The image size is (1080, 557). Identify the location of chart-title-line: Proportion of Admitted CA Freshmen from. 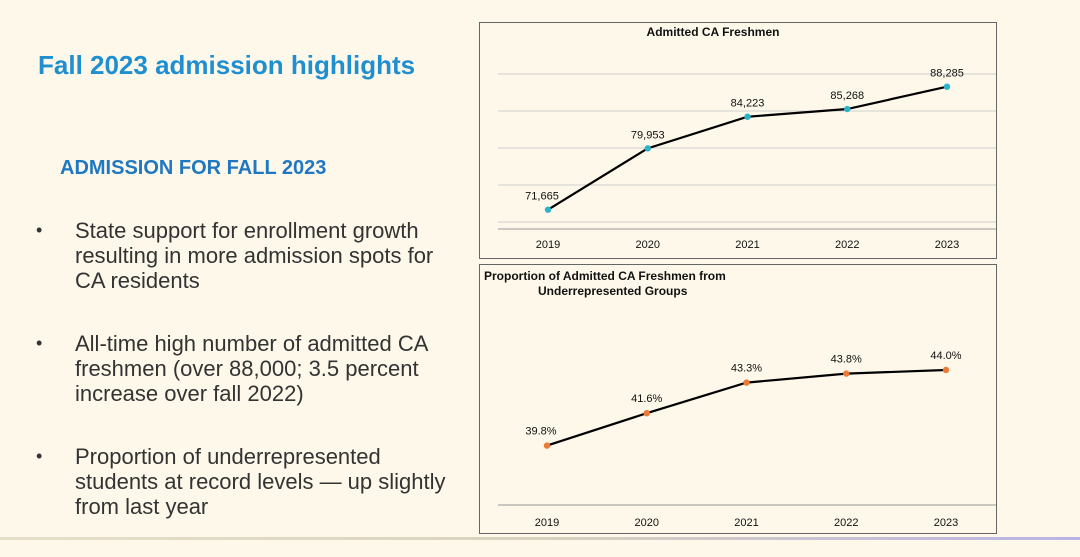
(605, 276).